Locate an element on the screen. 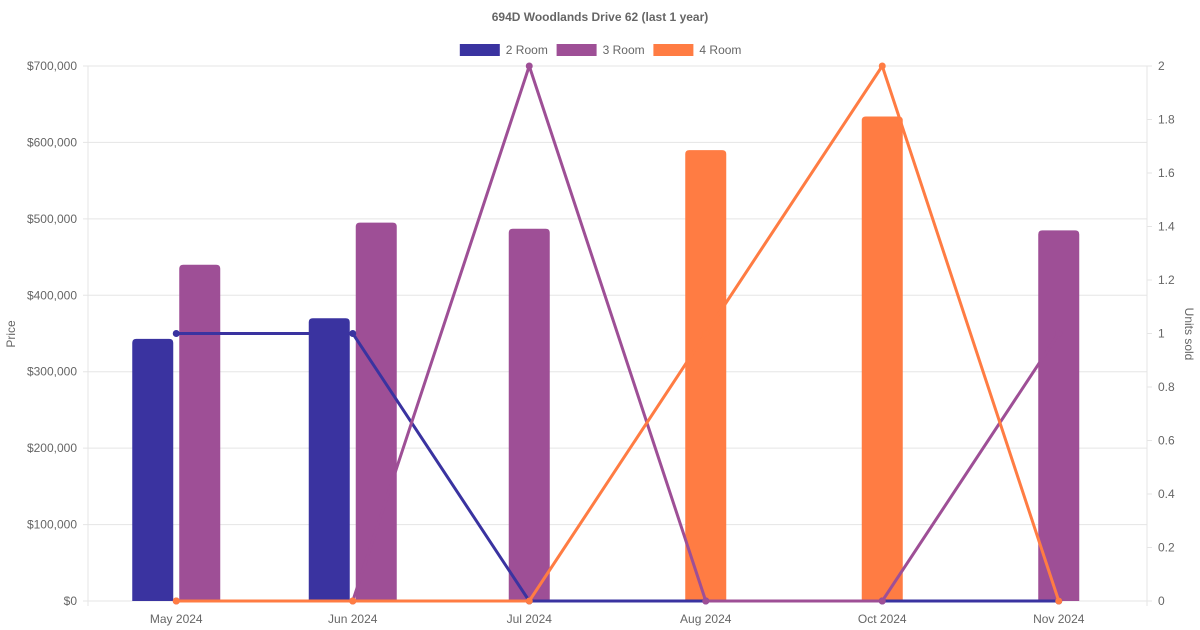 The height and width of the screenshot is (630, 1200). y-right-tick-label: 2 is located at coordinates (1161, 66).